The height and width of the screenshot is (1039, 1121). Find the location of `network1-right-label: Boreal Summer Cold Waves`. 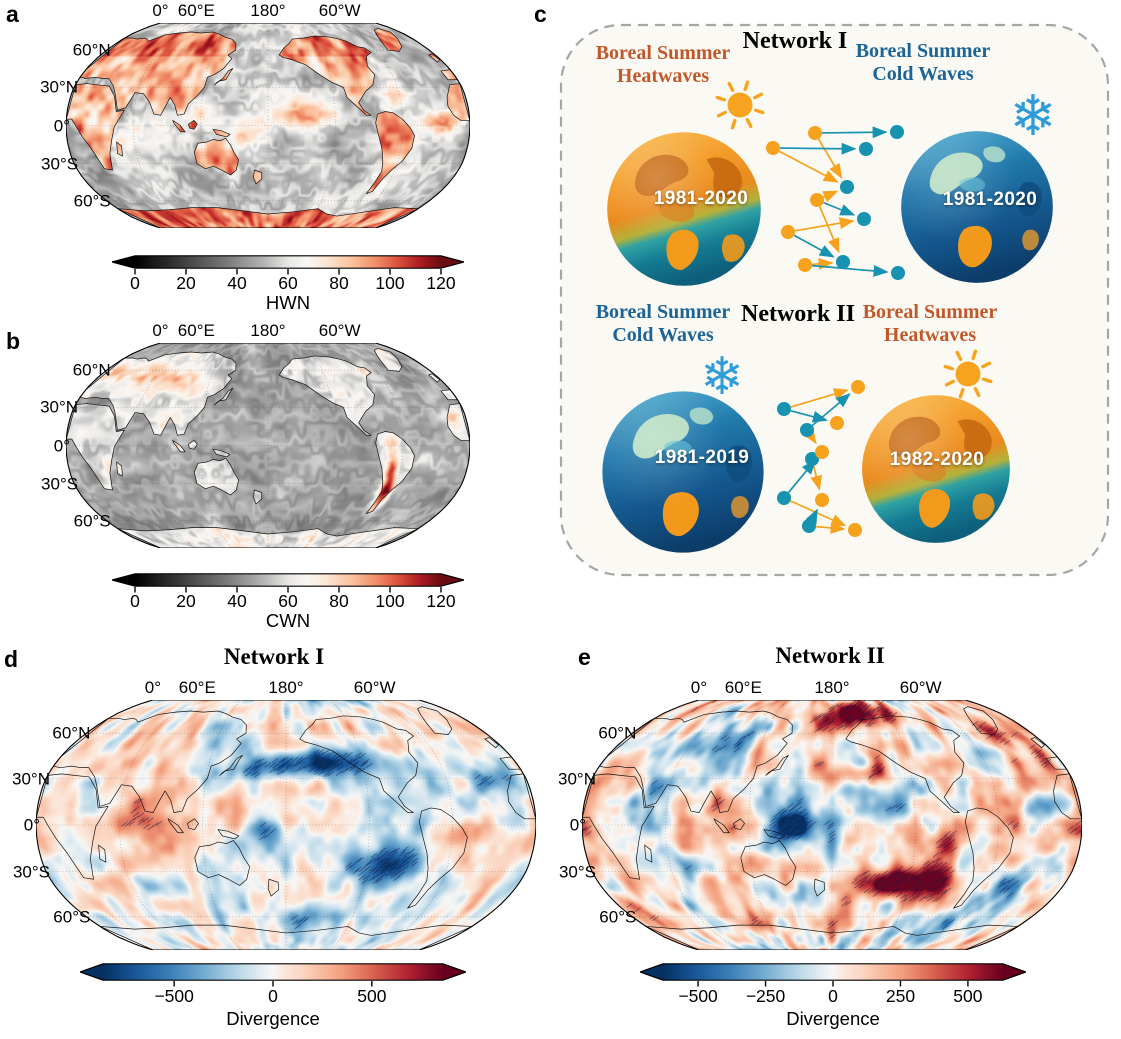

network1-right-label: Boreal Summer Cold Waves is located at coordinates (923, 63).